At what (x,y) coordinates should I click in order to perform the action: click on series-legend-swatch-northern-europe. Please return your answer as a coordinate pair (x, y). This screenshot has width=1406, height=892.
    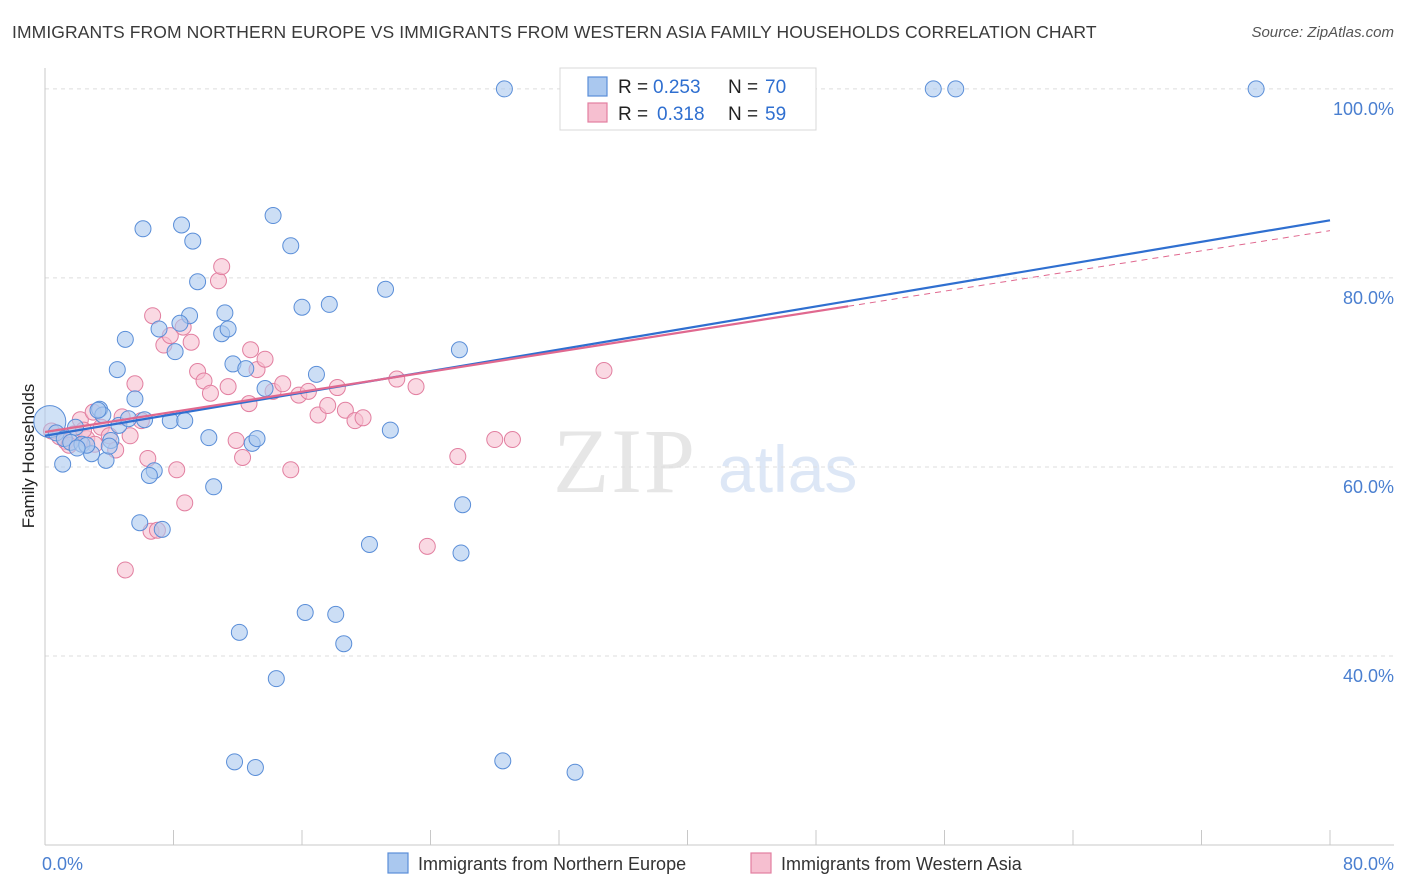
    Looking at the image, I should click on (398, 863).